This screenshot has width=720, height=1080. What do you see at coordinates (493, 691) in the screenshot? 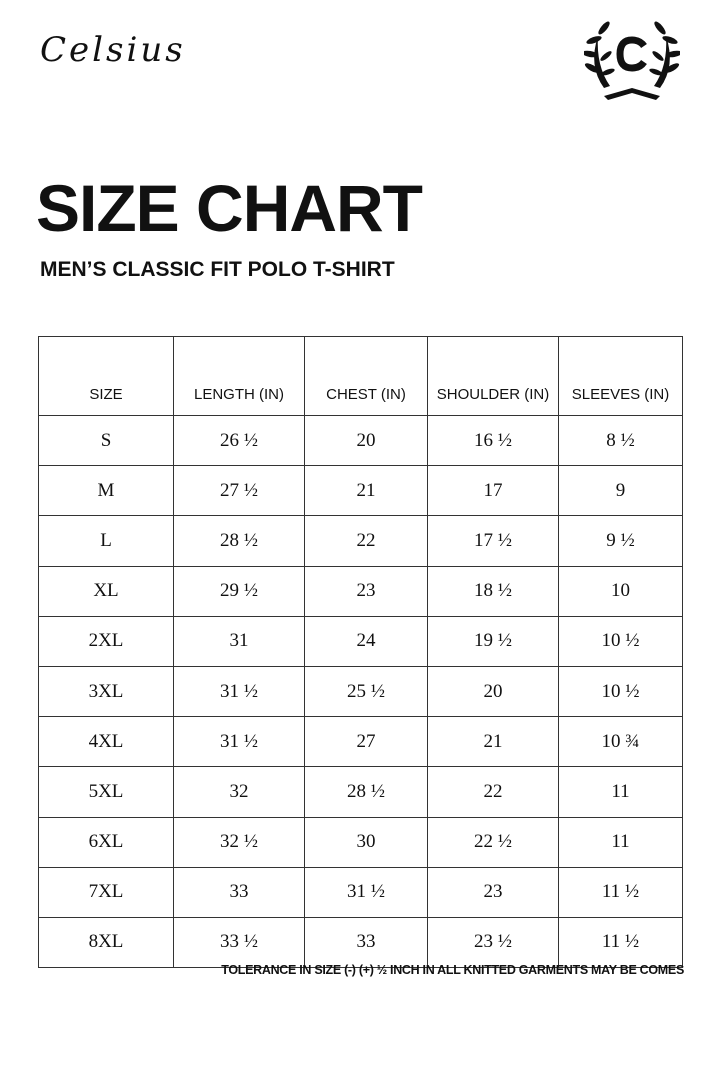
I see `cell-shoulder: 20` at bounding box center [493, 691].